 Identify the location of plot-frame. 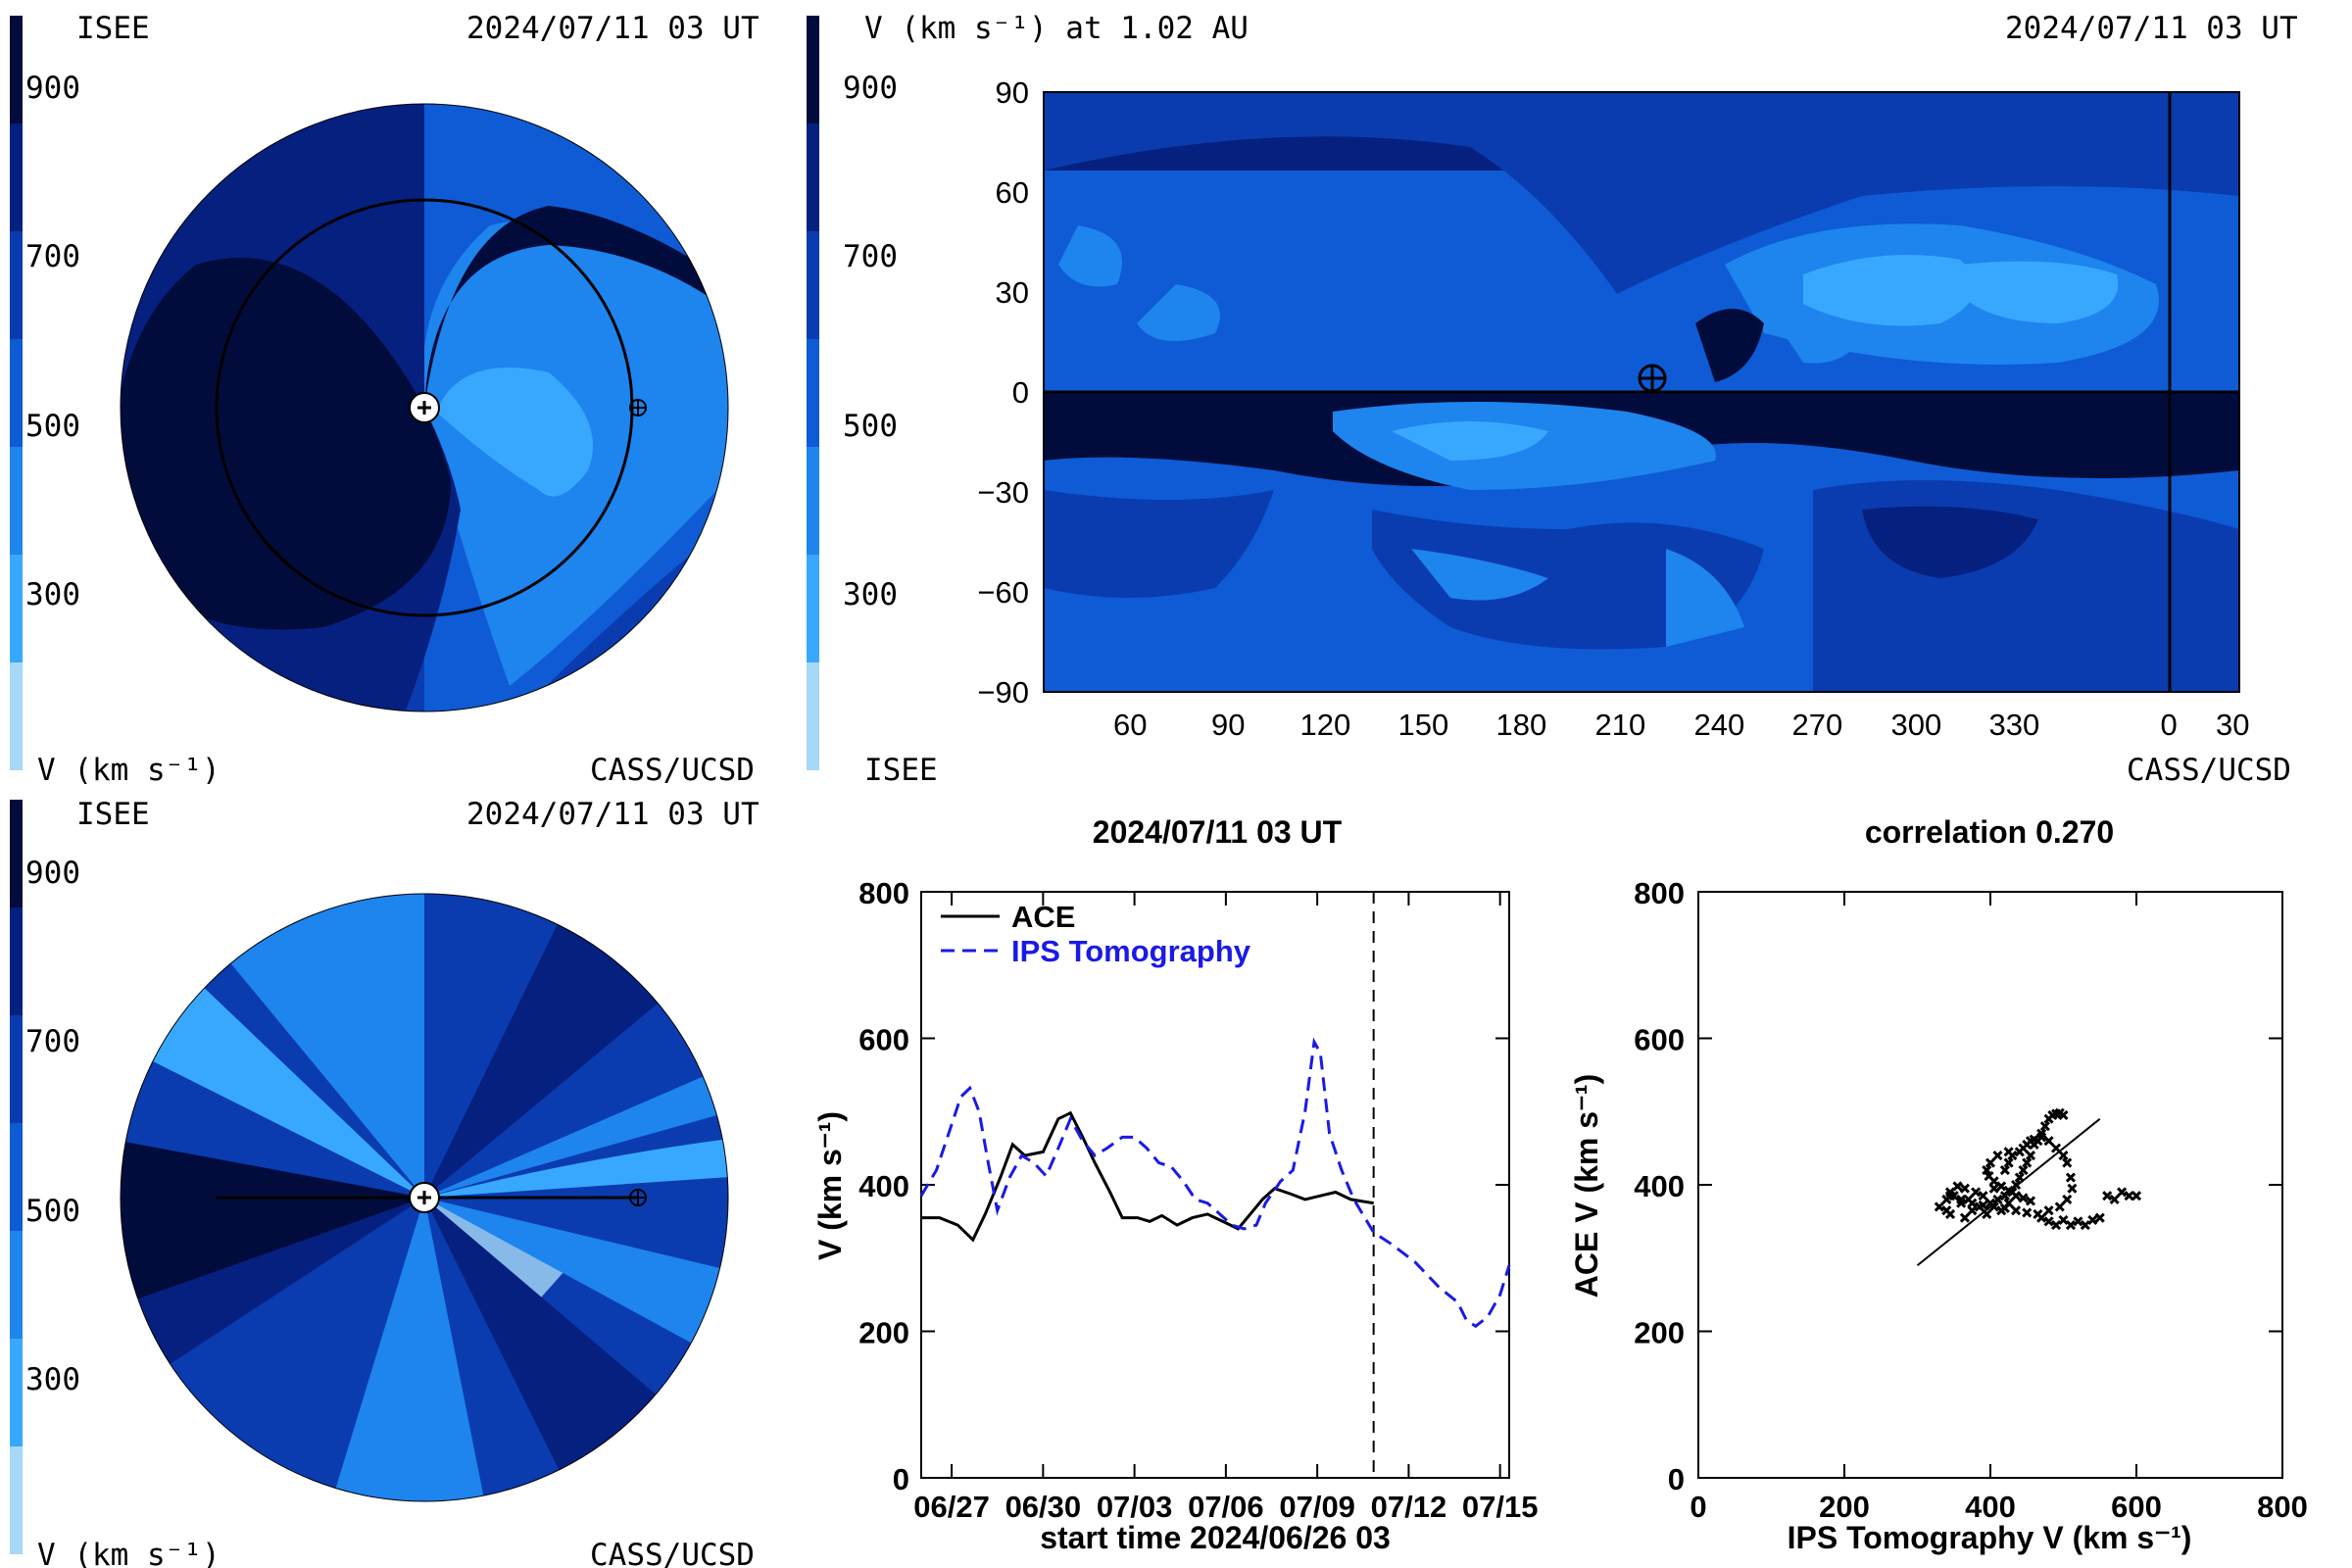
(1215, 1185).